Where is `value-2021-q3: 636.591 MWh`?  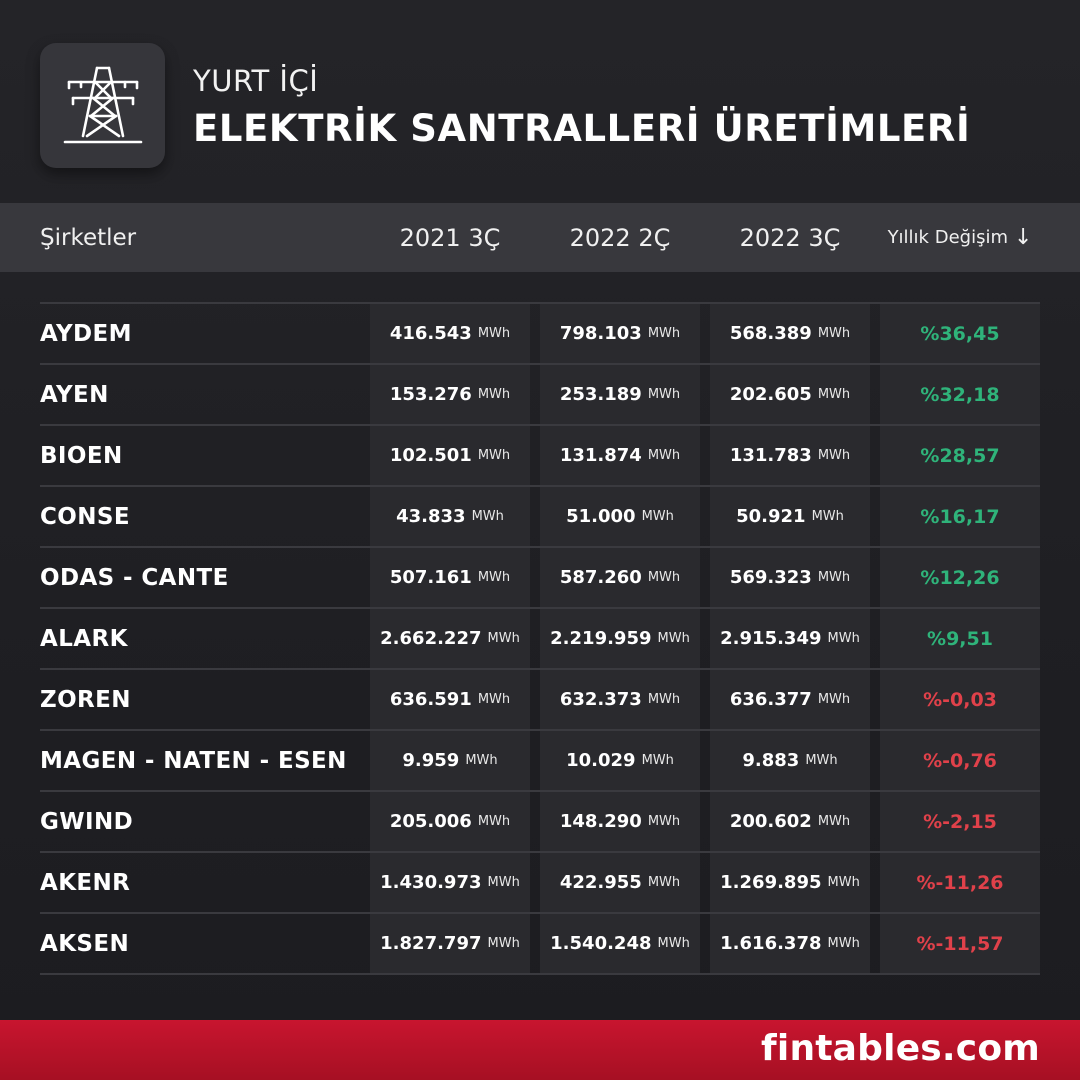
value-2021-q3: 636.591 MWh is located at coordinates (450, 699).